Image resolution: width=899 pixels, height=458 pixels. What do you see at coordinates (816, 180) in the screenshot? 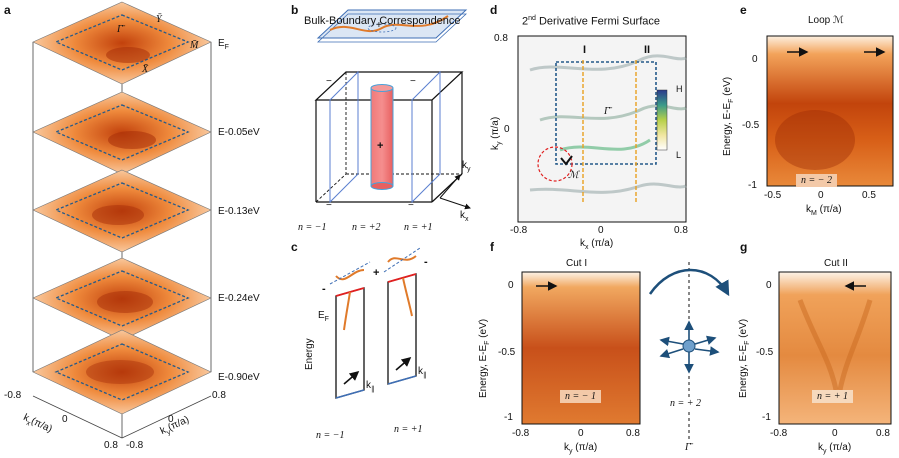
I see `e-n-label: n = − 2` at bounding box center [816, 180].